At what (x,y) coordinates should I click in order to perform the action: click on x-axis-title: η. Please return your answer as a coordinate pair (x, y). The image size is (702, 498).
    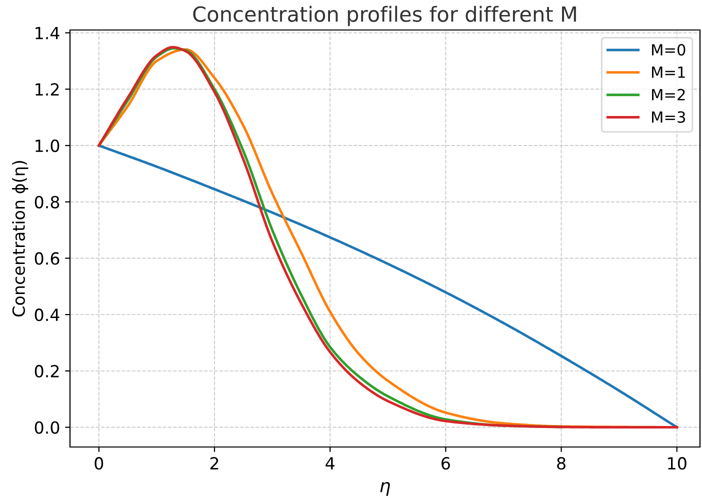
    Looking at the image, I should click on (385, 489).